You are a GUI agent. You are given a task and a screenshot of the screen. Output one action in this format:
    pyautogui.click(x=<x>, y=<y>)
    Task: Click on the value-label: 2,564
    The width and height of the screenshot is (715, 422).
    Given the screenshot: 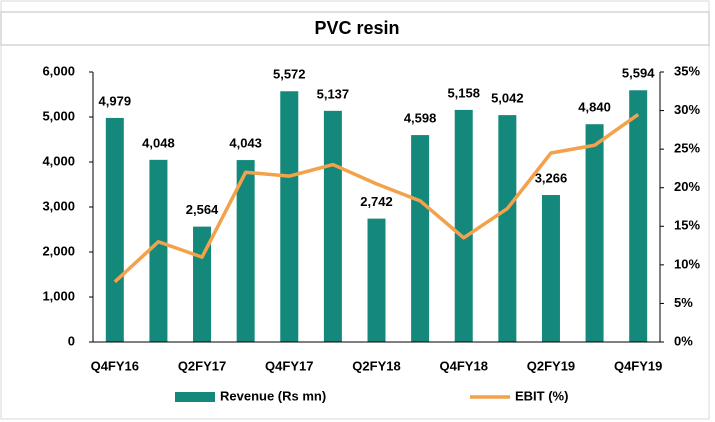 What is the action you would take?
    pyautogui.click(x=202, y=209)
    